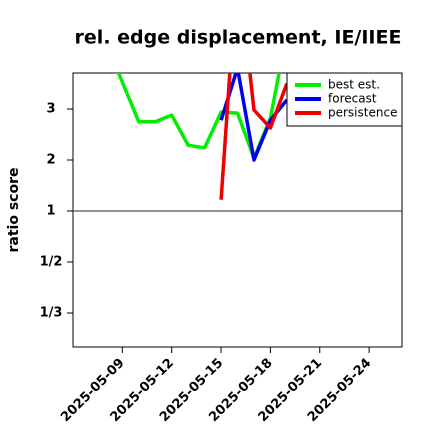 This screenshot has width=440, height=440. What do you see at coordinates (50, 210) in the screenshot?
I see `y-tick-label: 1` at bounding box center [50, 210].